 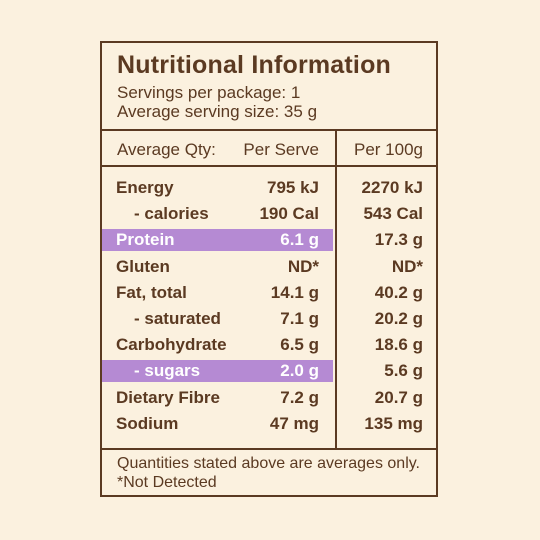 I want to click on per-100g-value: 18.6 g, so click(x=398, y=344).